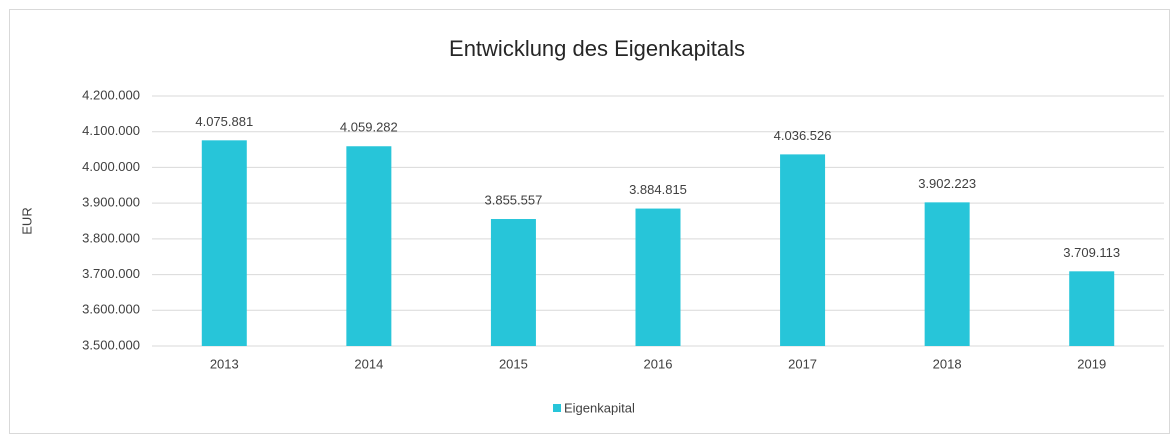 Image resolution: width=1171 pixels, height=435 pixels. I want to click on legend-swatch, so click(557, 408).